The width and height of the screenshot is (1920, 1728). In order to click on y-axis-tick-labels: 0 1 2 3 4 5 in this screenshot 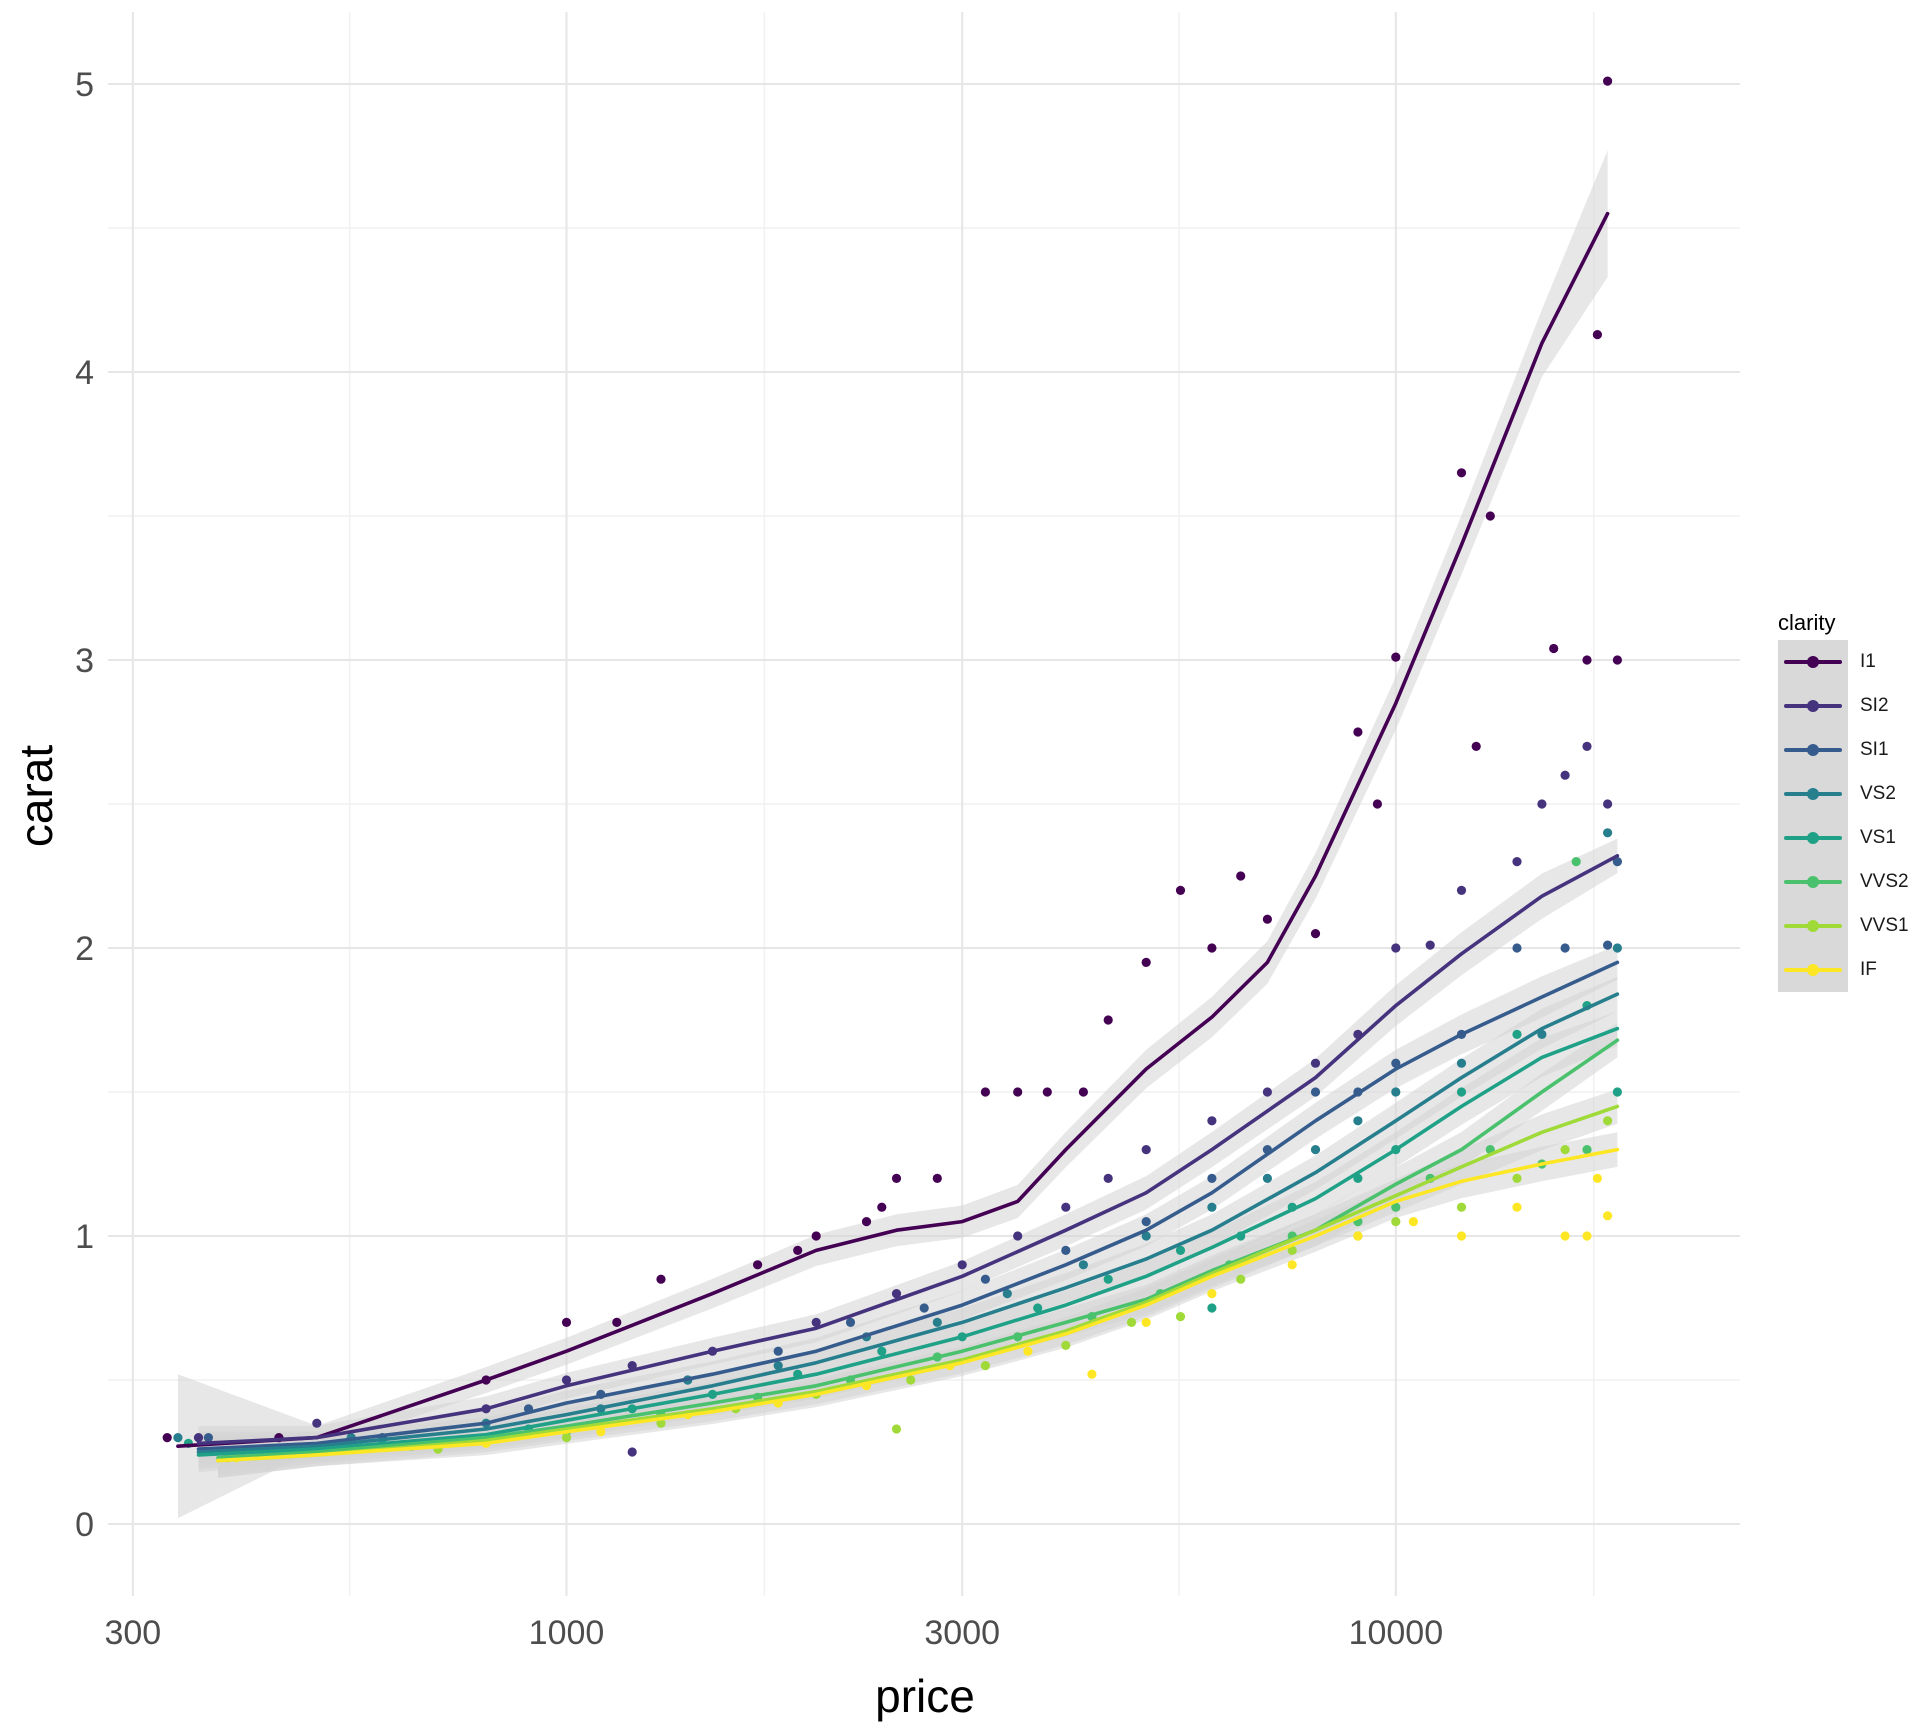, I will do `click(84, 805)`.